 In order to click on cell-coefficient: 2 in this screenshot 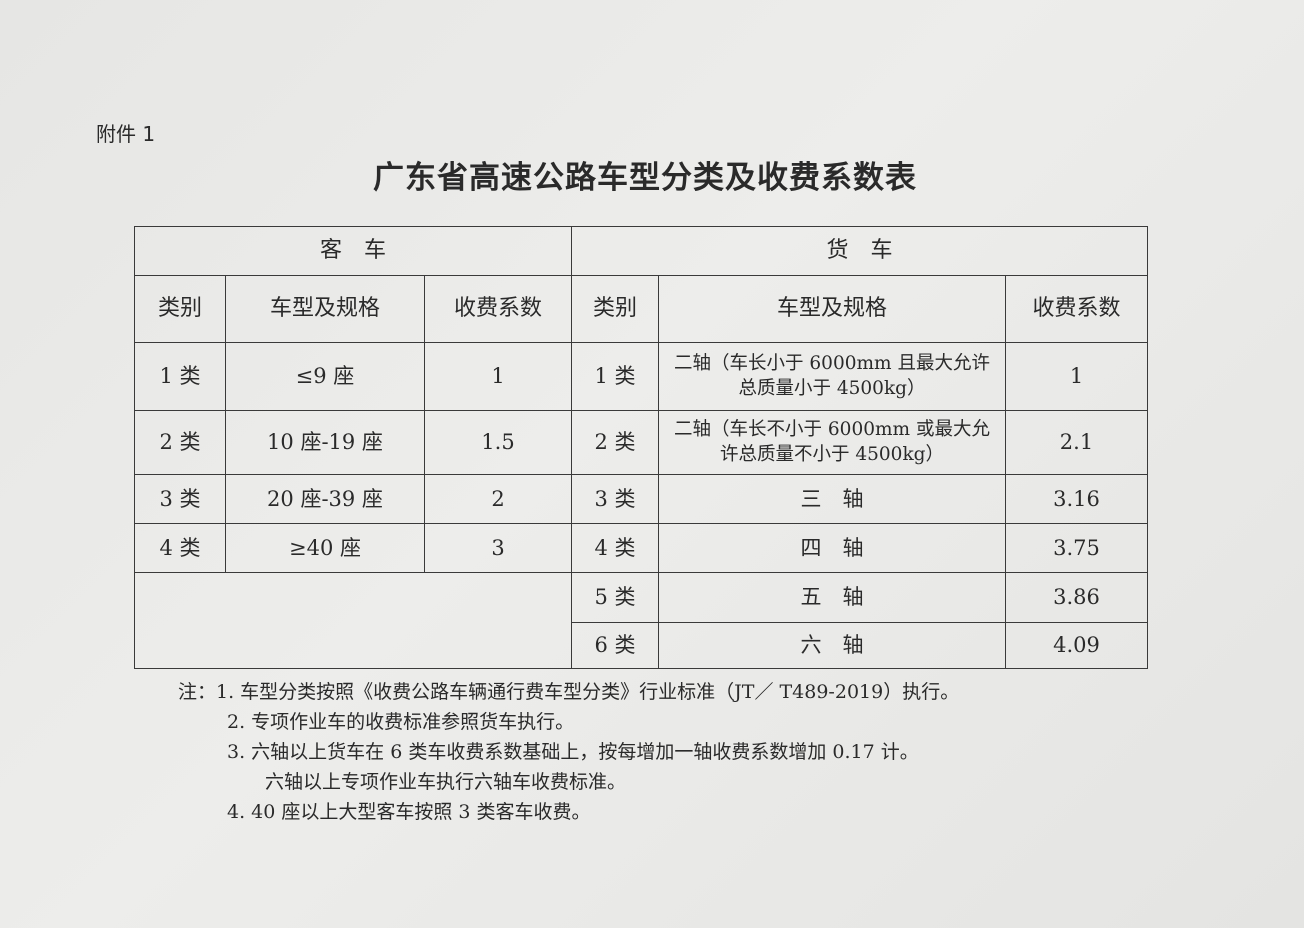, I will do `click(498, 499)`.